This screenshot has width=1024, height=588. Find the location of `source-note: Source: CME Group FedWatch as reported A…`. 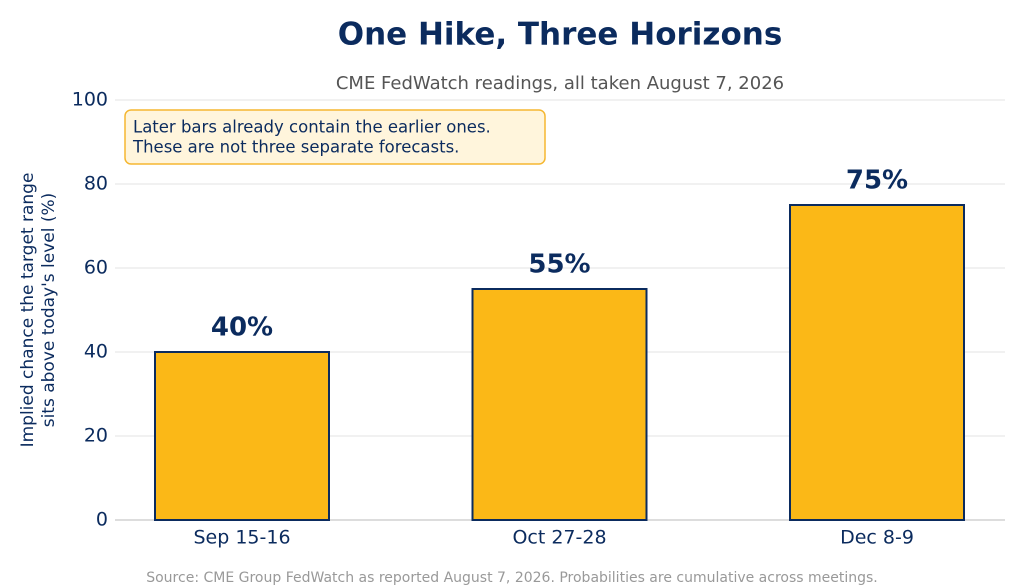

source-note: Source: CME Group FedWatch as reported A… is located at coordinates (512, 578).